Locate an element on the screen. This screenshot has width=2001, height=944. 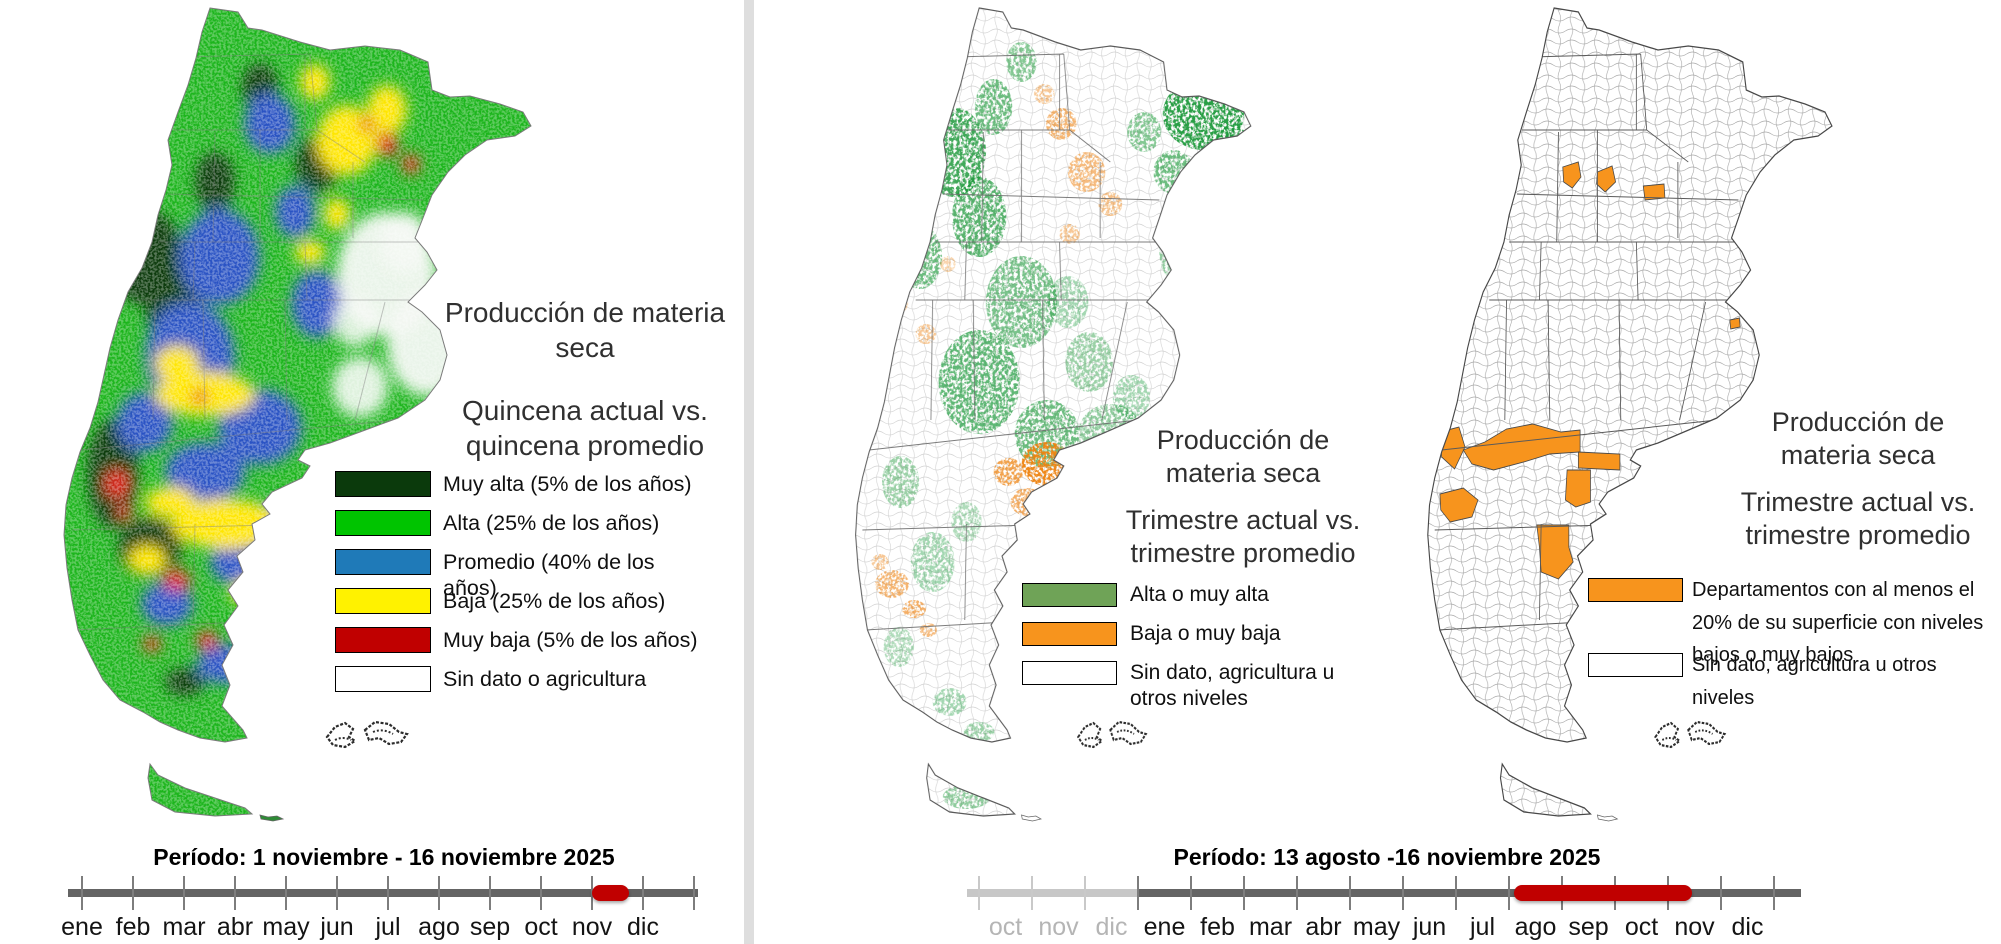
orange-departments is located at coordinates (1590, 370).